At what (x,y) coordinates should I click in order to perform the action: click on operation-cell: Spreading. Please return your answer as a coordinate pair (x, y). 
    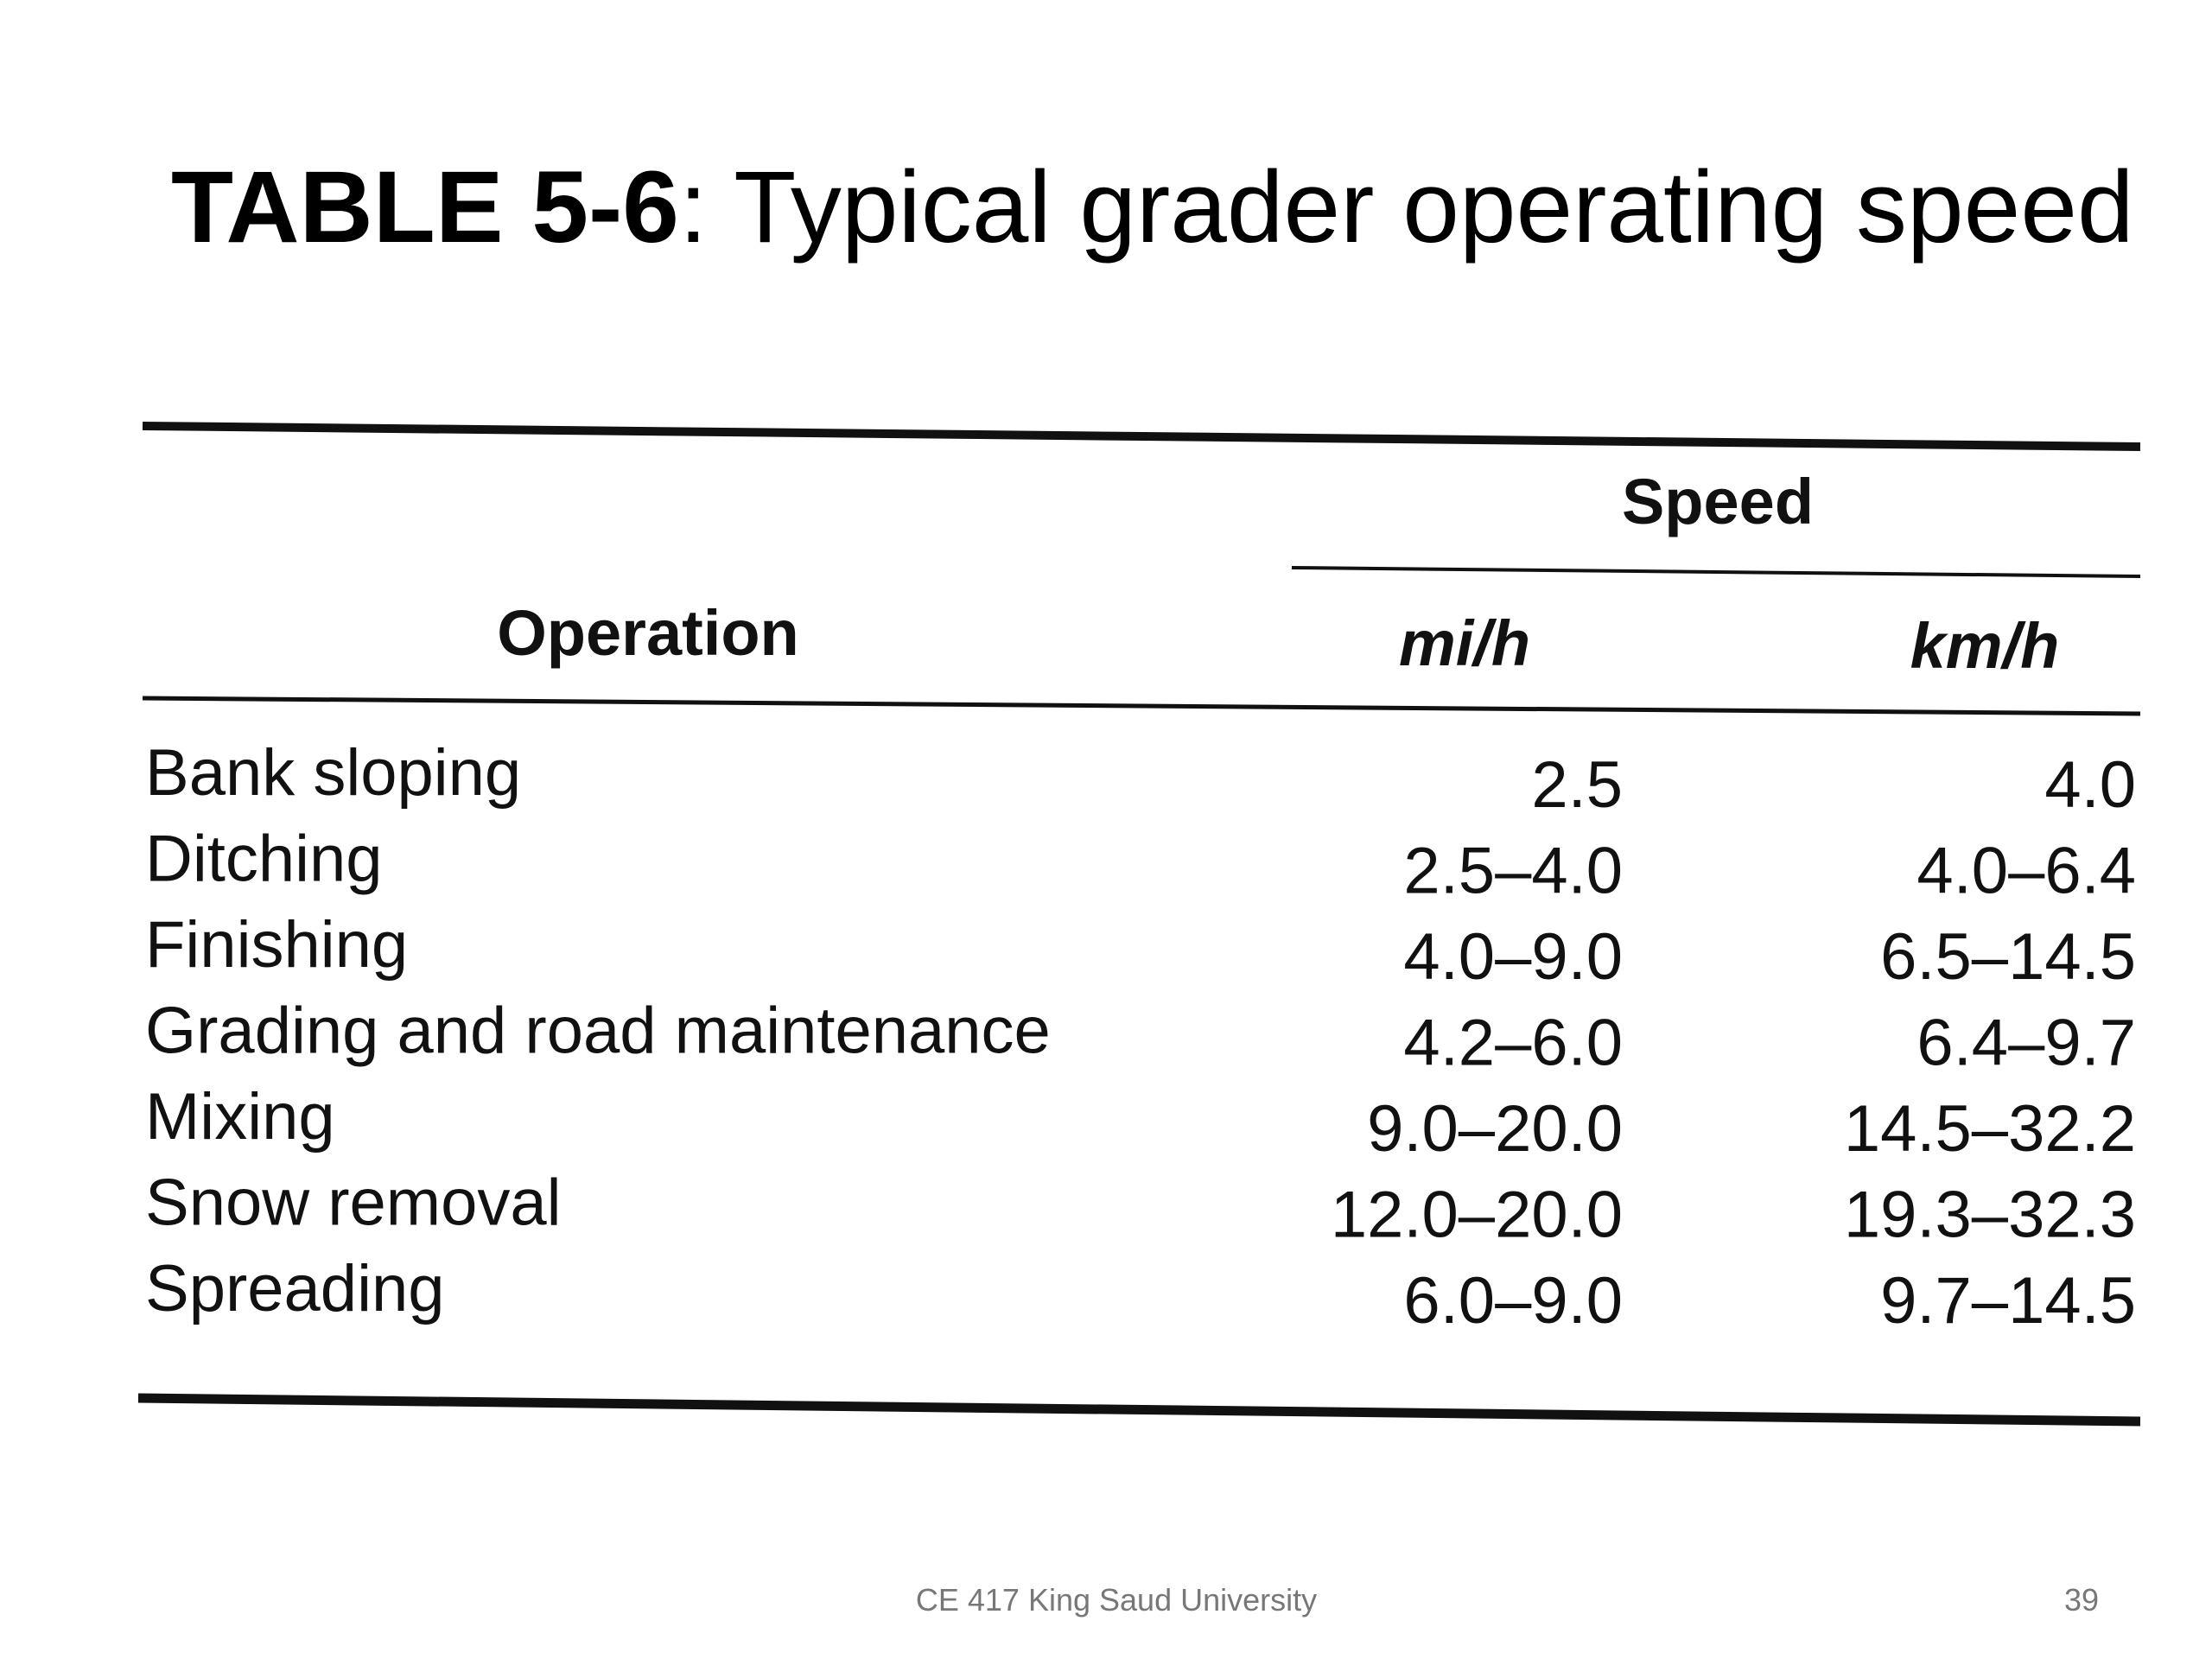
    Looking at the image, I should click on (295, 1288).